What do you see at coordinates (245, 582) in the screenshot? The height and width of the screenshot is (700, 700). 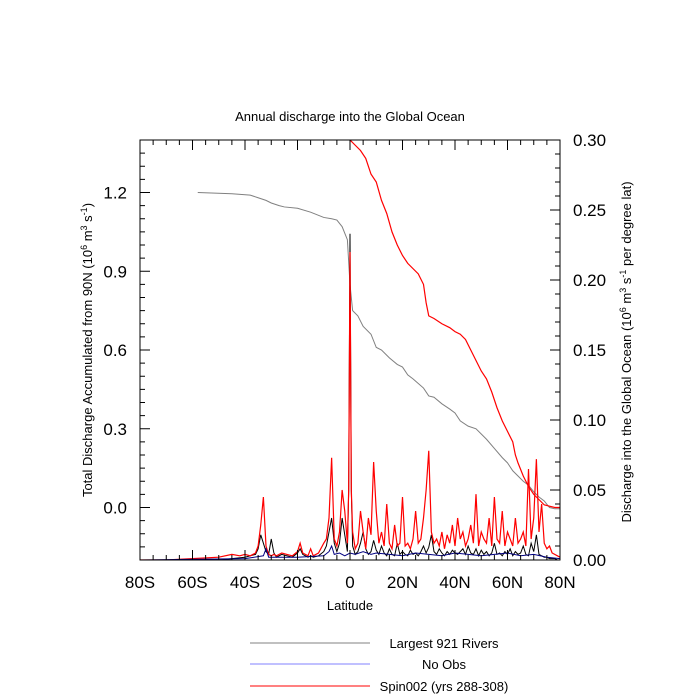 I see `x-tick-label: 40S` at bounding box center [245, 582].